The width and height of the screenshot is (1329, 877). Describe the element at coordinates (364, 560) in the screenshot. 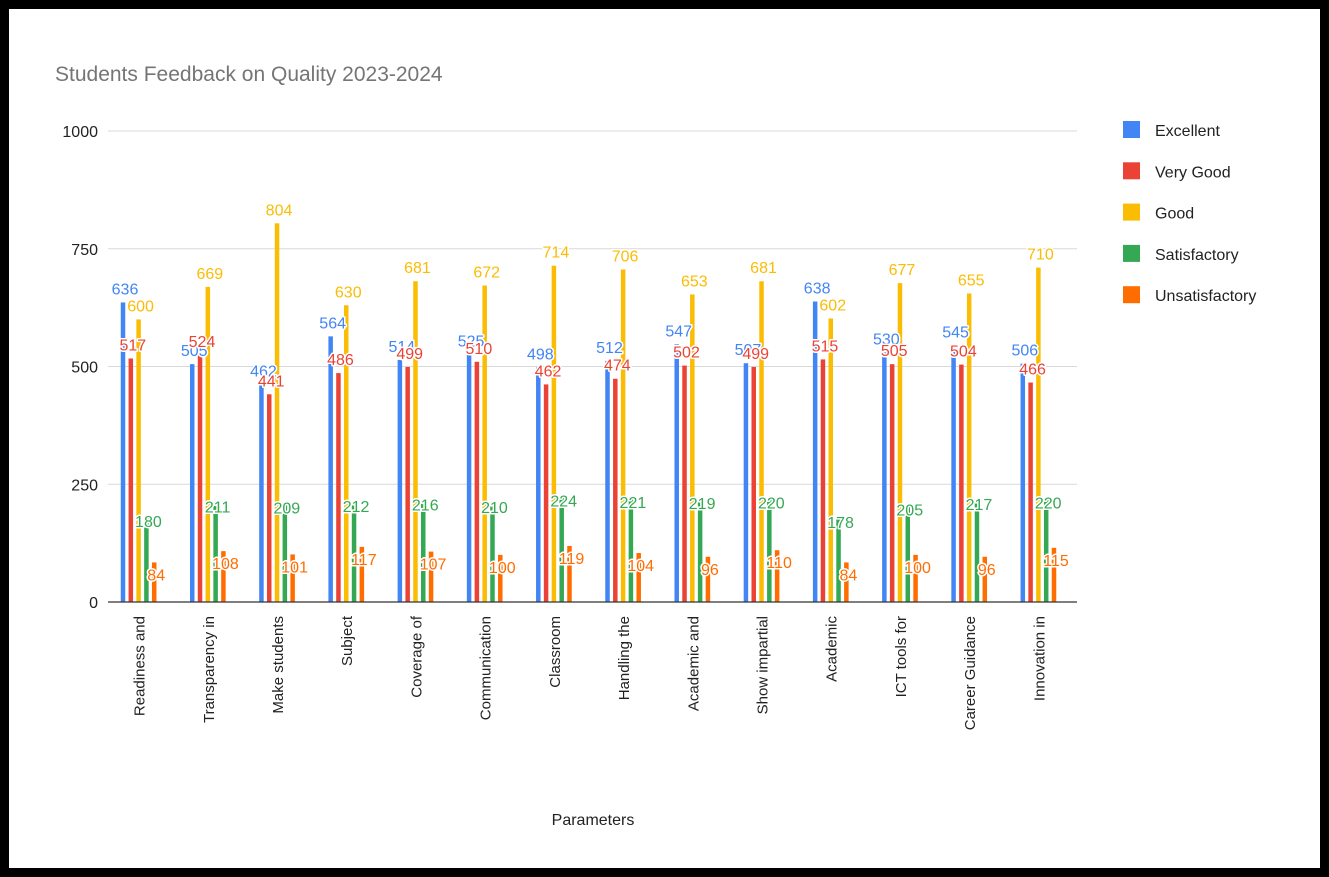

I see `data-label: 117` at that location.